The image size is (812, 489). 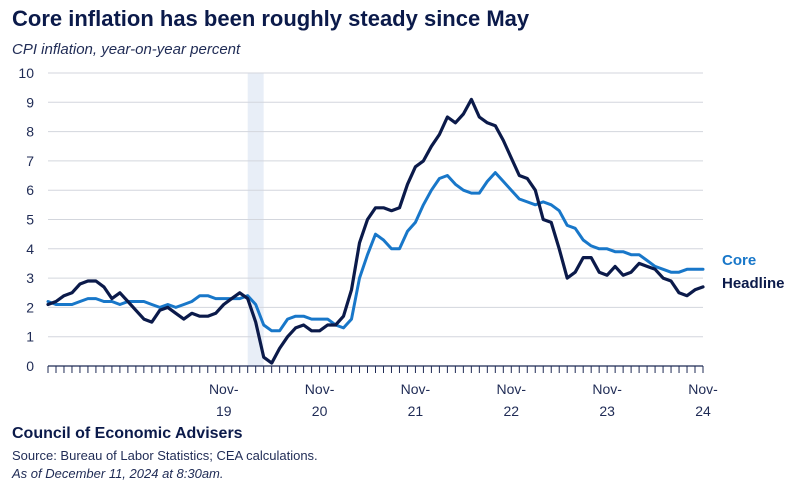 I want to click on y-tick-label-3: 3, so click(x=30, y=278).